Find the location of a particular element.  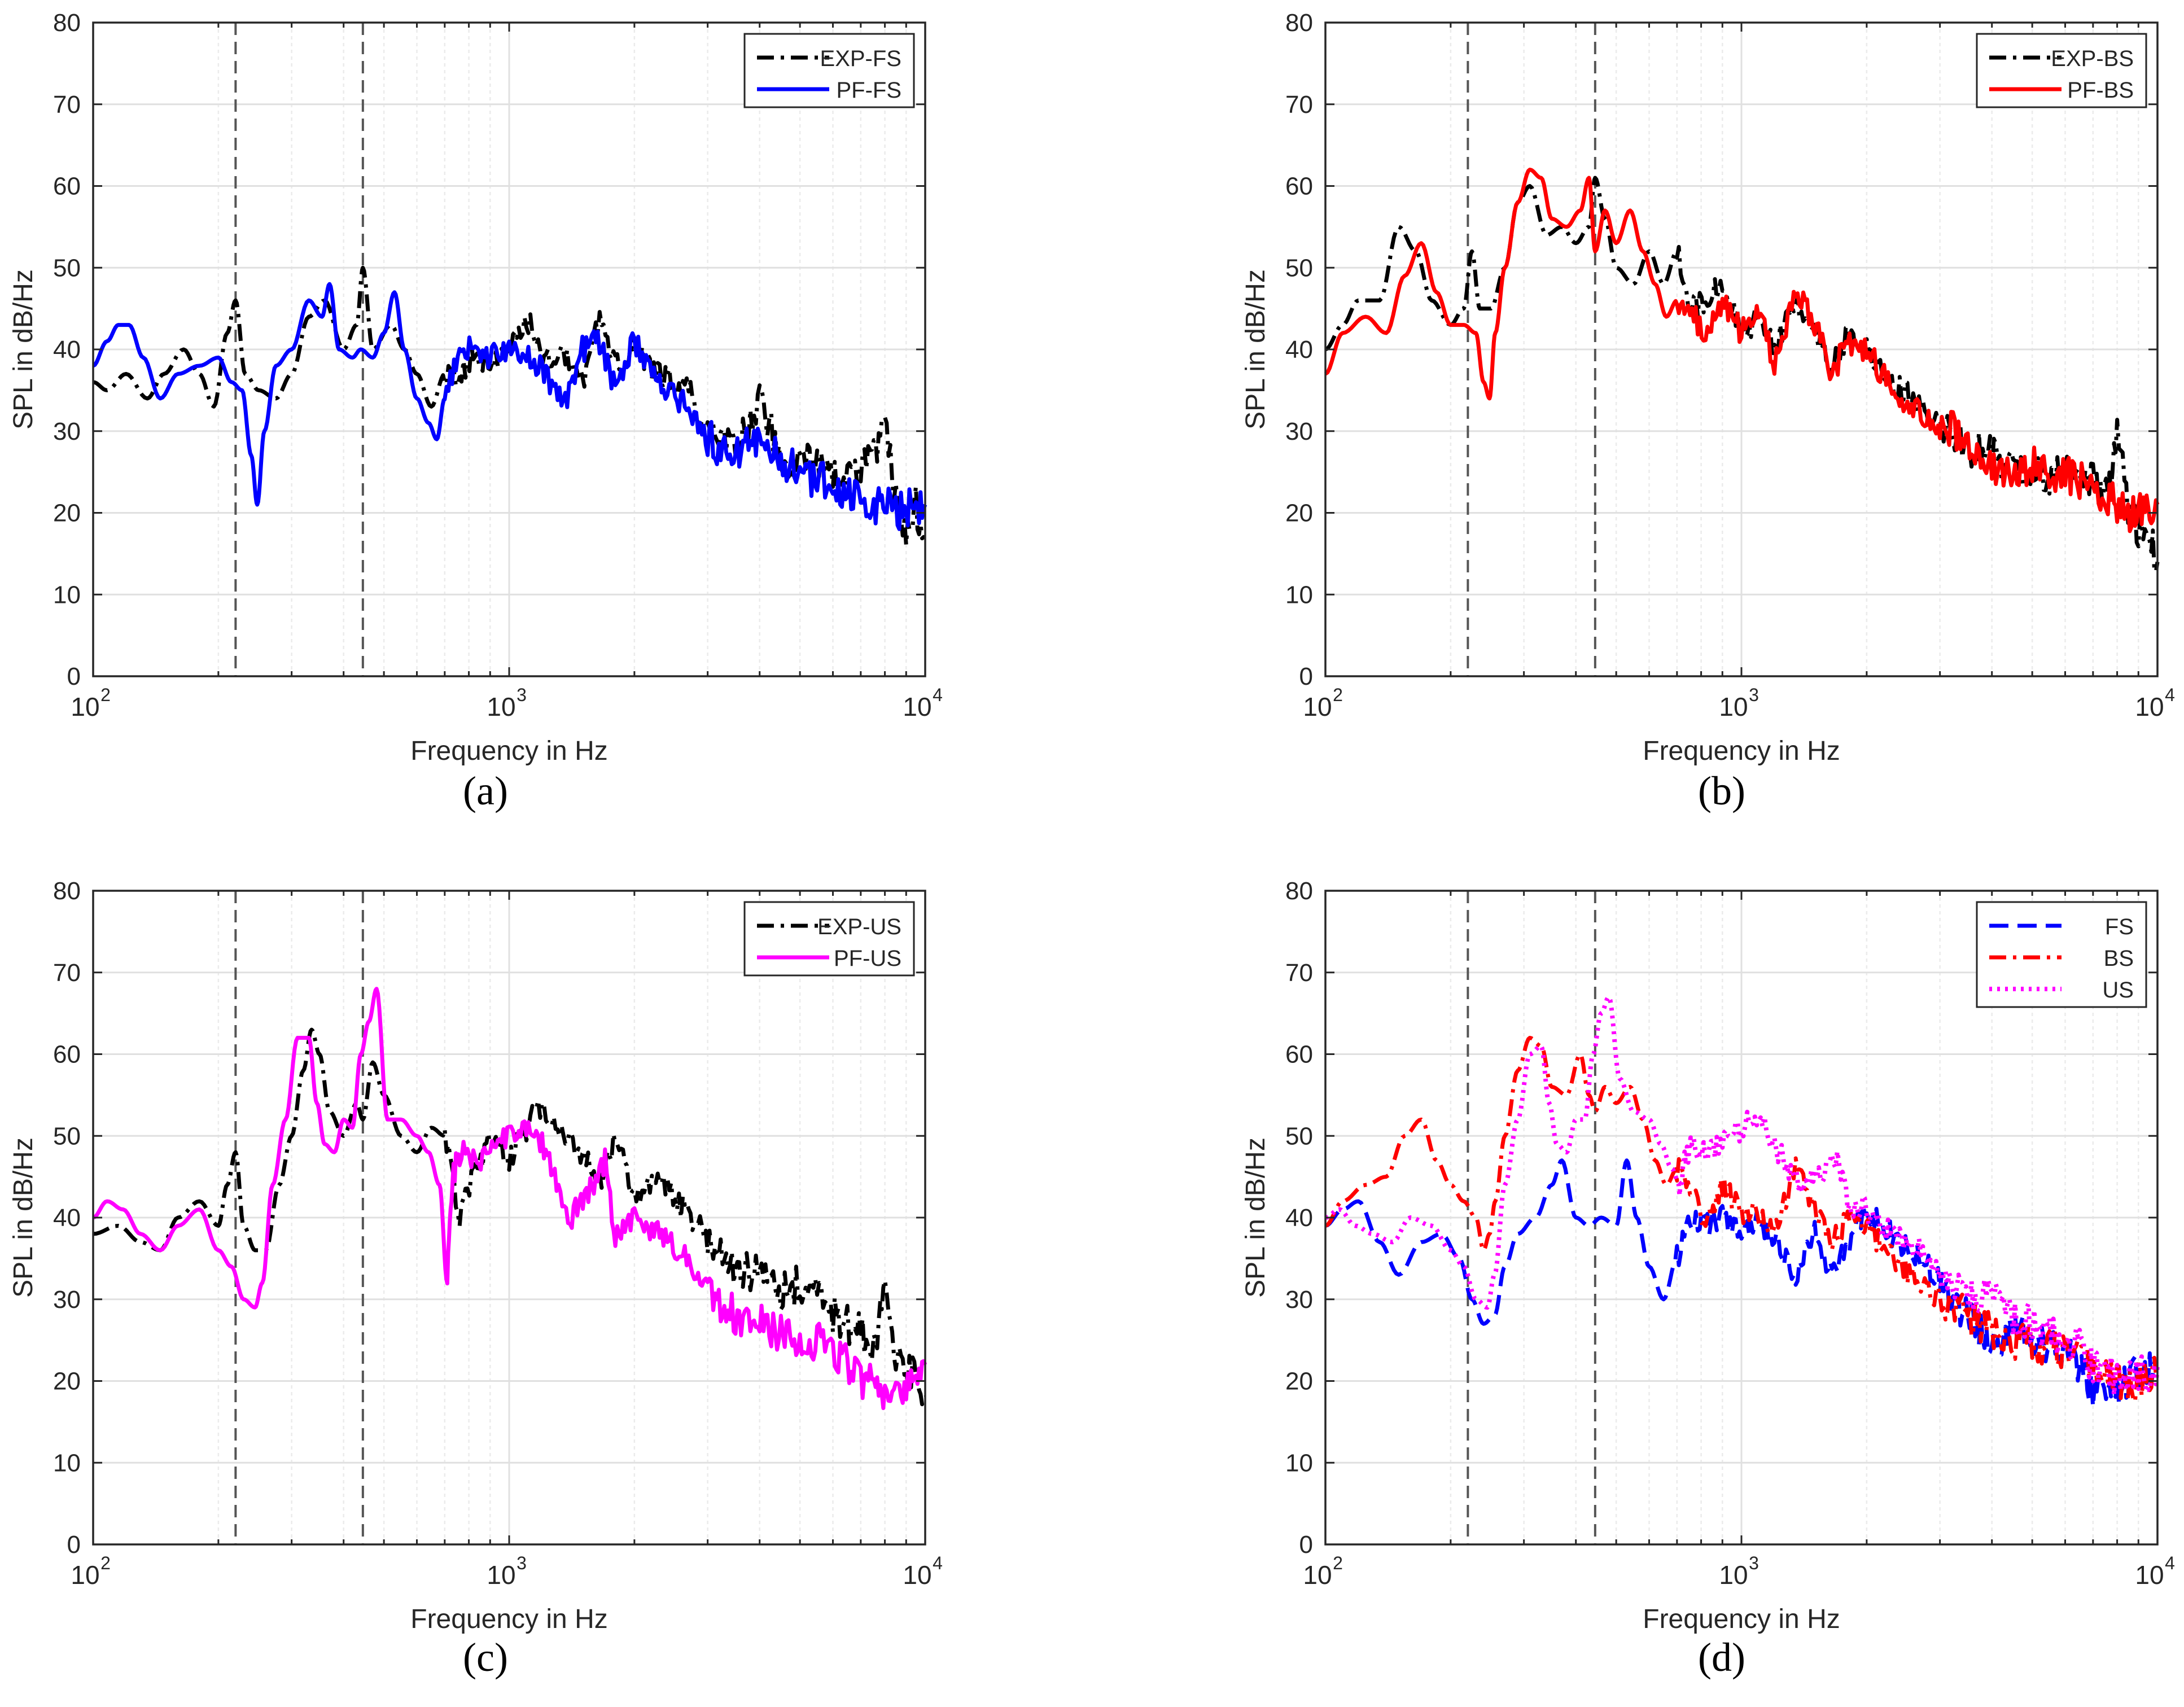

series-line-US is located at coordinates (1742, 1196).